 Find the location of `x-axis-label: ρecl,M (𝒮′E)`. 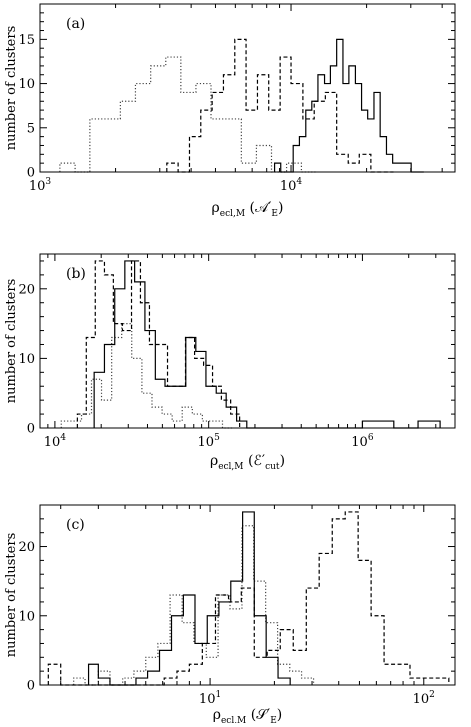

x-axis-label: ρecl,M (𝒮′E) is located at coordinates (248, 715).